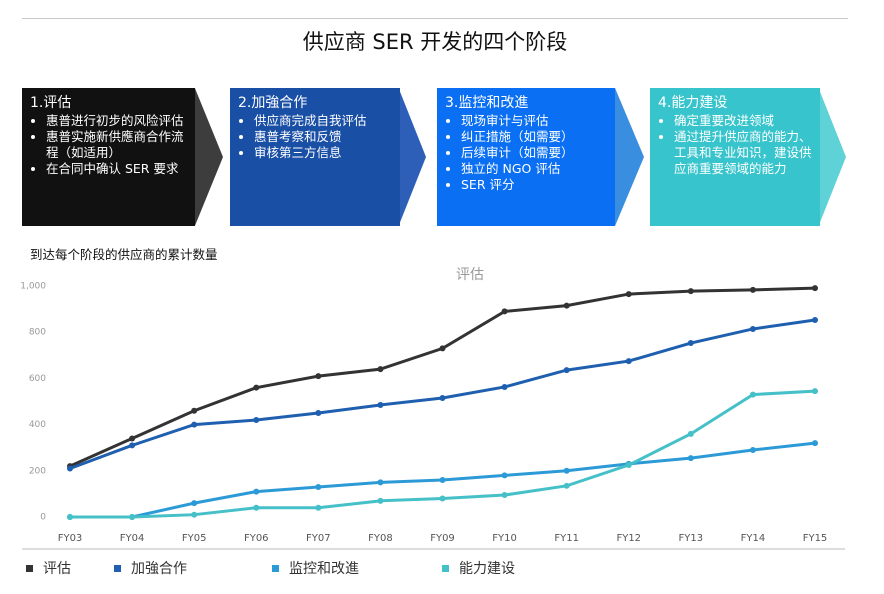 This screenshot has height=594, width=884. What do you see at coordinates (628, 538) in the screenshot?
I see `x-tick-label: FY12` at bounding box center [628, 538].